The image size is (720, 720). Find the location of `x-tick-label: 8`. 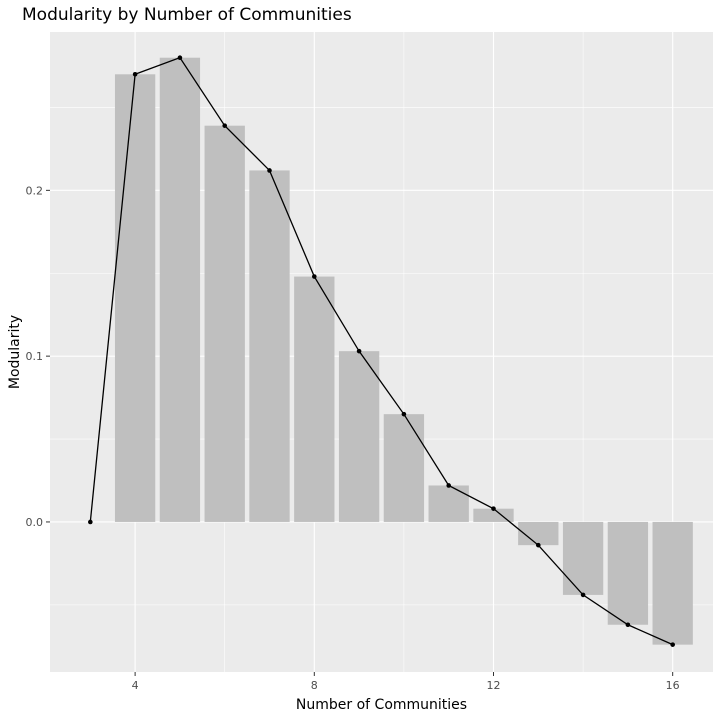

x-tick-label: 8 is located at coordinates (314, 685).